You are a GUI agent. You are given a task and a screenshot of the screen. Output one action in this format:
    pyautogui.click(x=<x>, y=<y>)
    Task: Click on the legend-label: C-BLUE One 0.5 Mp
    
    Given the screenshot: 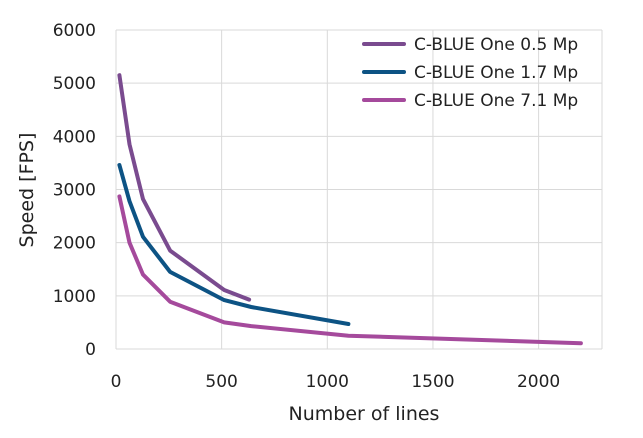 What is the action you would take?
    pyautogui.click(x=496, y=45)
    